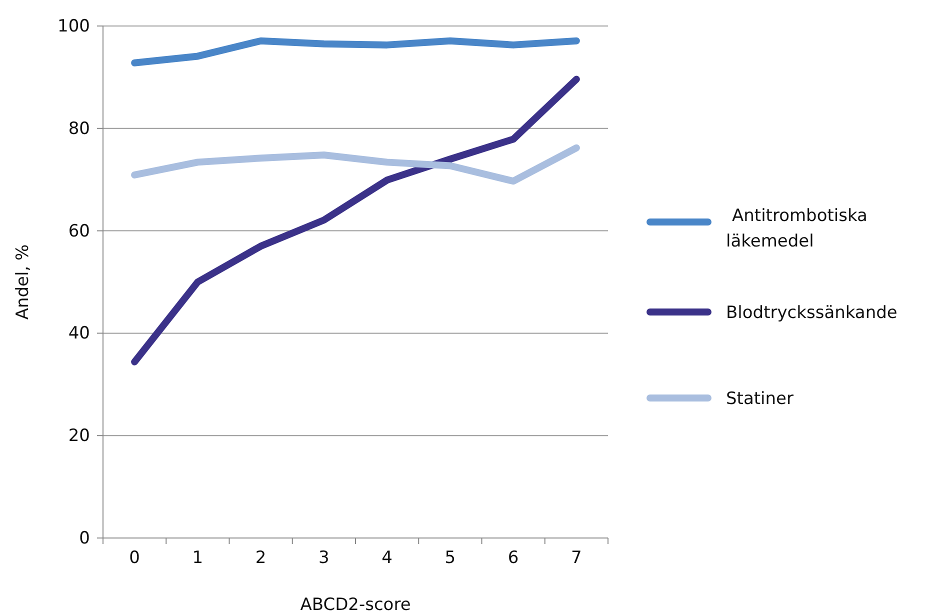  Describe the element at coordinates (260, 558) in the screenshot. I see `x-tick-label: 2` at that location.